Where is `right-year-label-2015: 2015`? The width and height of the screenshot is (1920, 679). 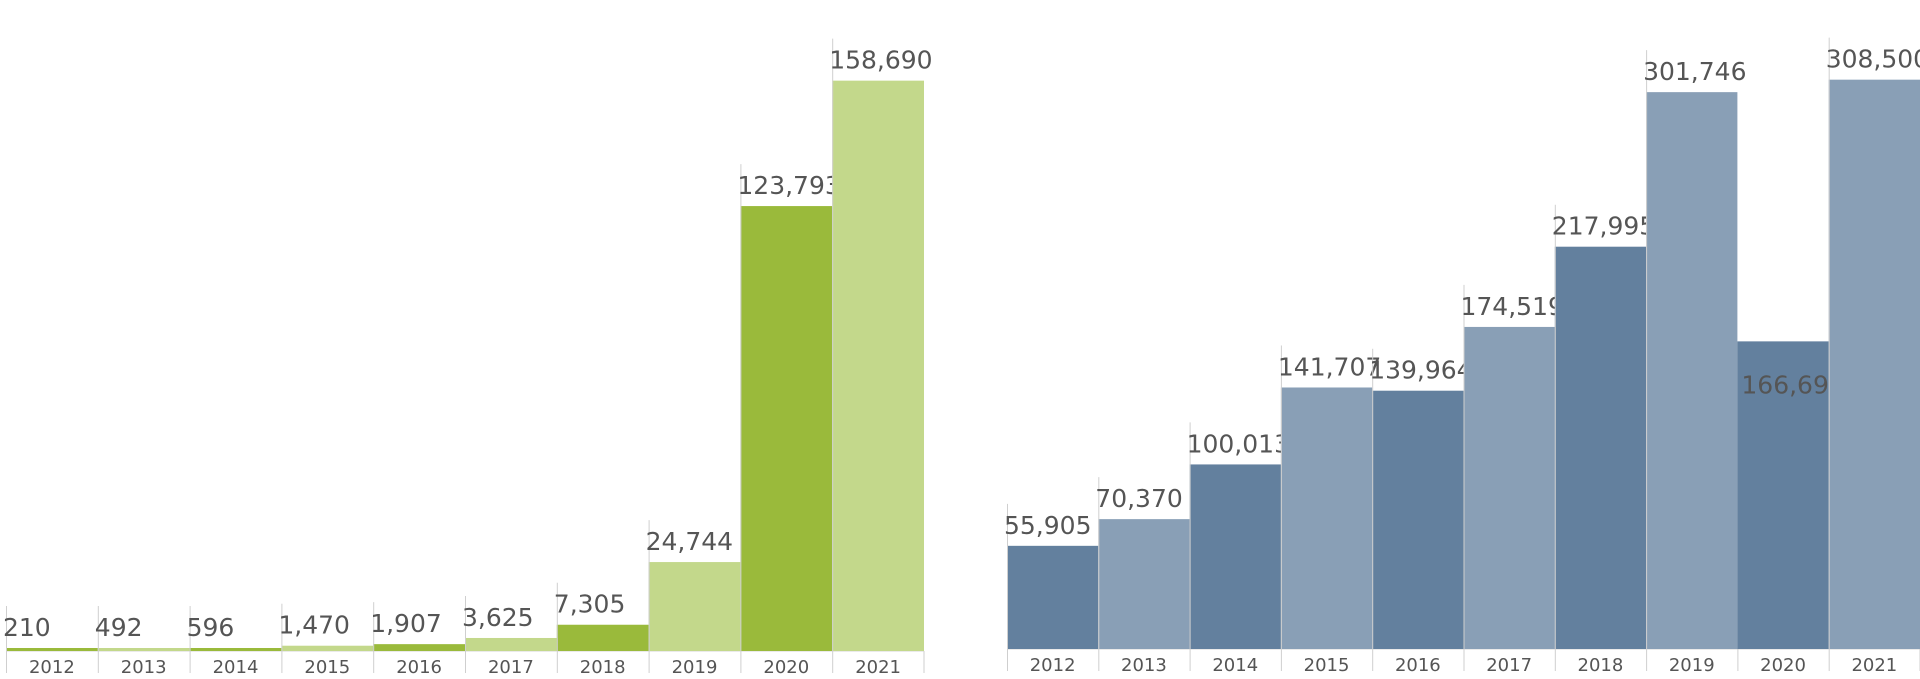
right-year-label-2015: 2015 is located at coordinates (1327, 665).